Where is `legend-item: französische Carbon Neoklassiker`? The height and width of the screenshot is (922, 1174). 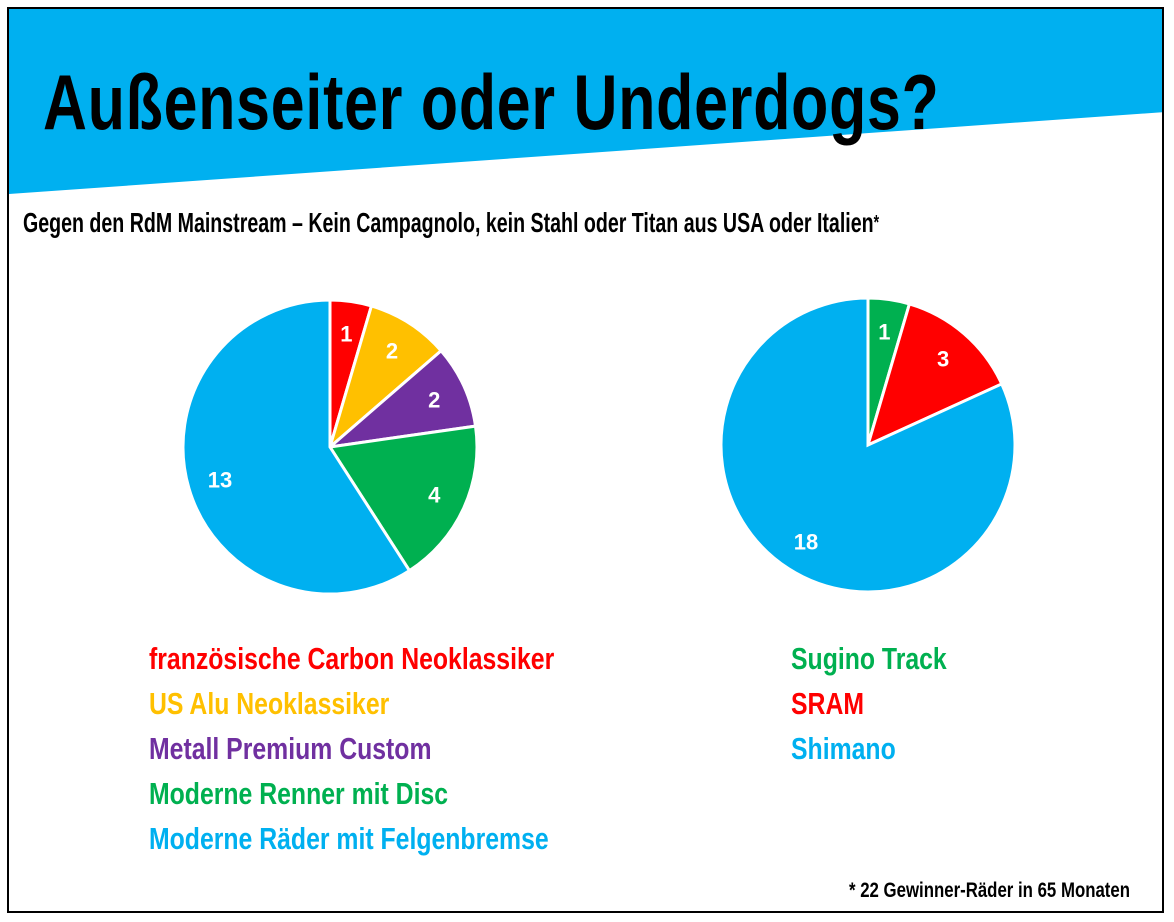 legend-item: französische Carbon Neoklassiker is located at coordinates (352, 658).